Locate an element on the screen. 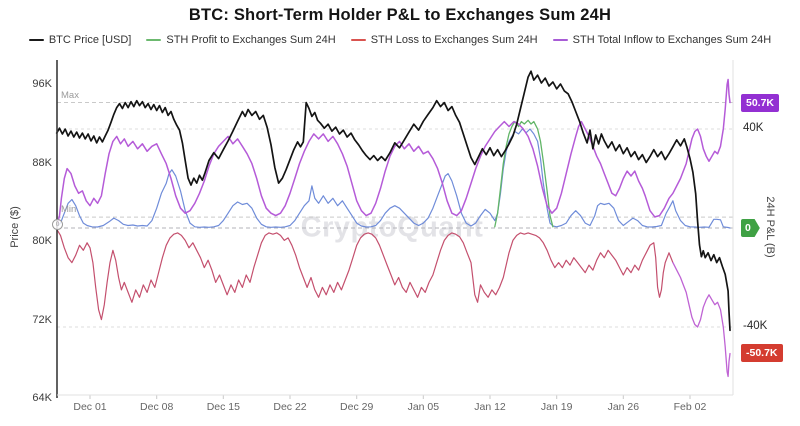  right-axis-title: 24H P&L (B) is located at coordinates (770, 227).